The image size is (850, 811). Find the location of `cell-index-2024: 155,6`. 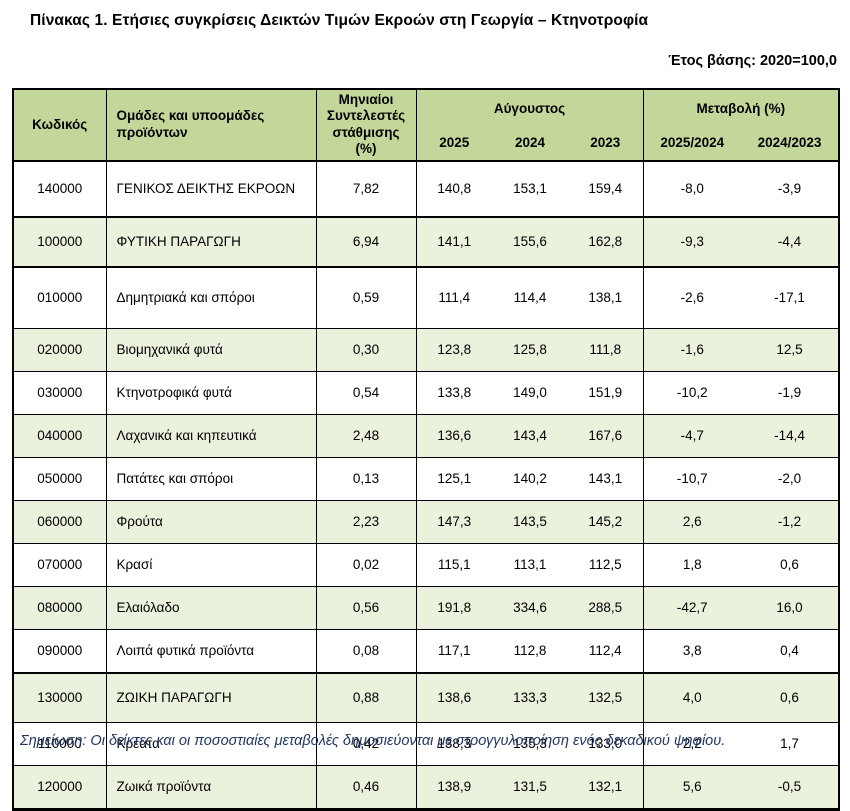

cell-index-2024: 155,6 is located at coordinates (530, 241).